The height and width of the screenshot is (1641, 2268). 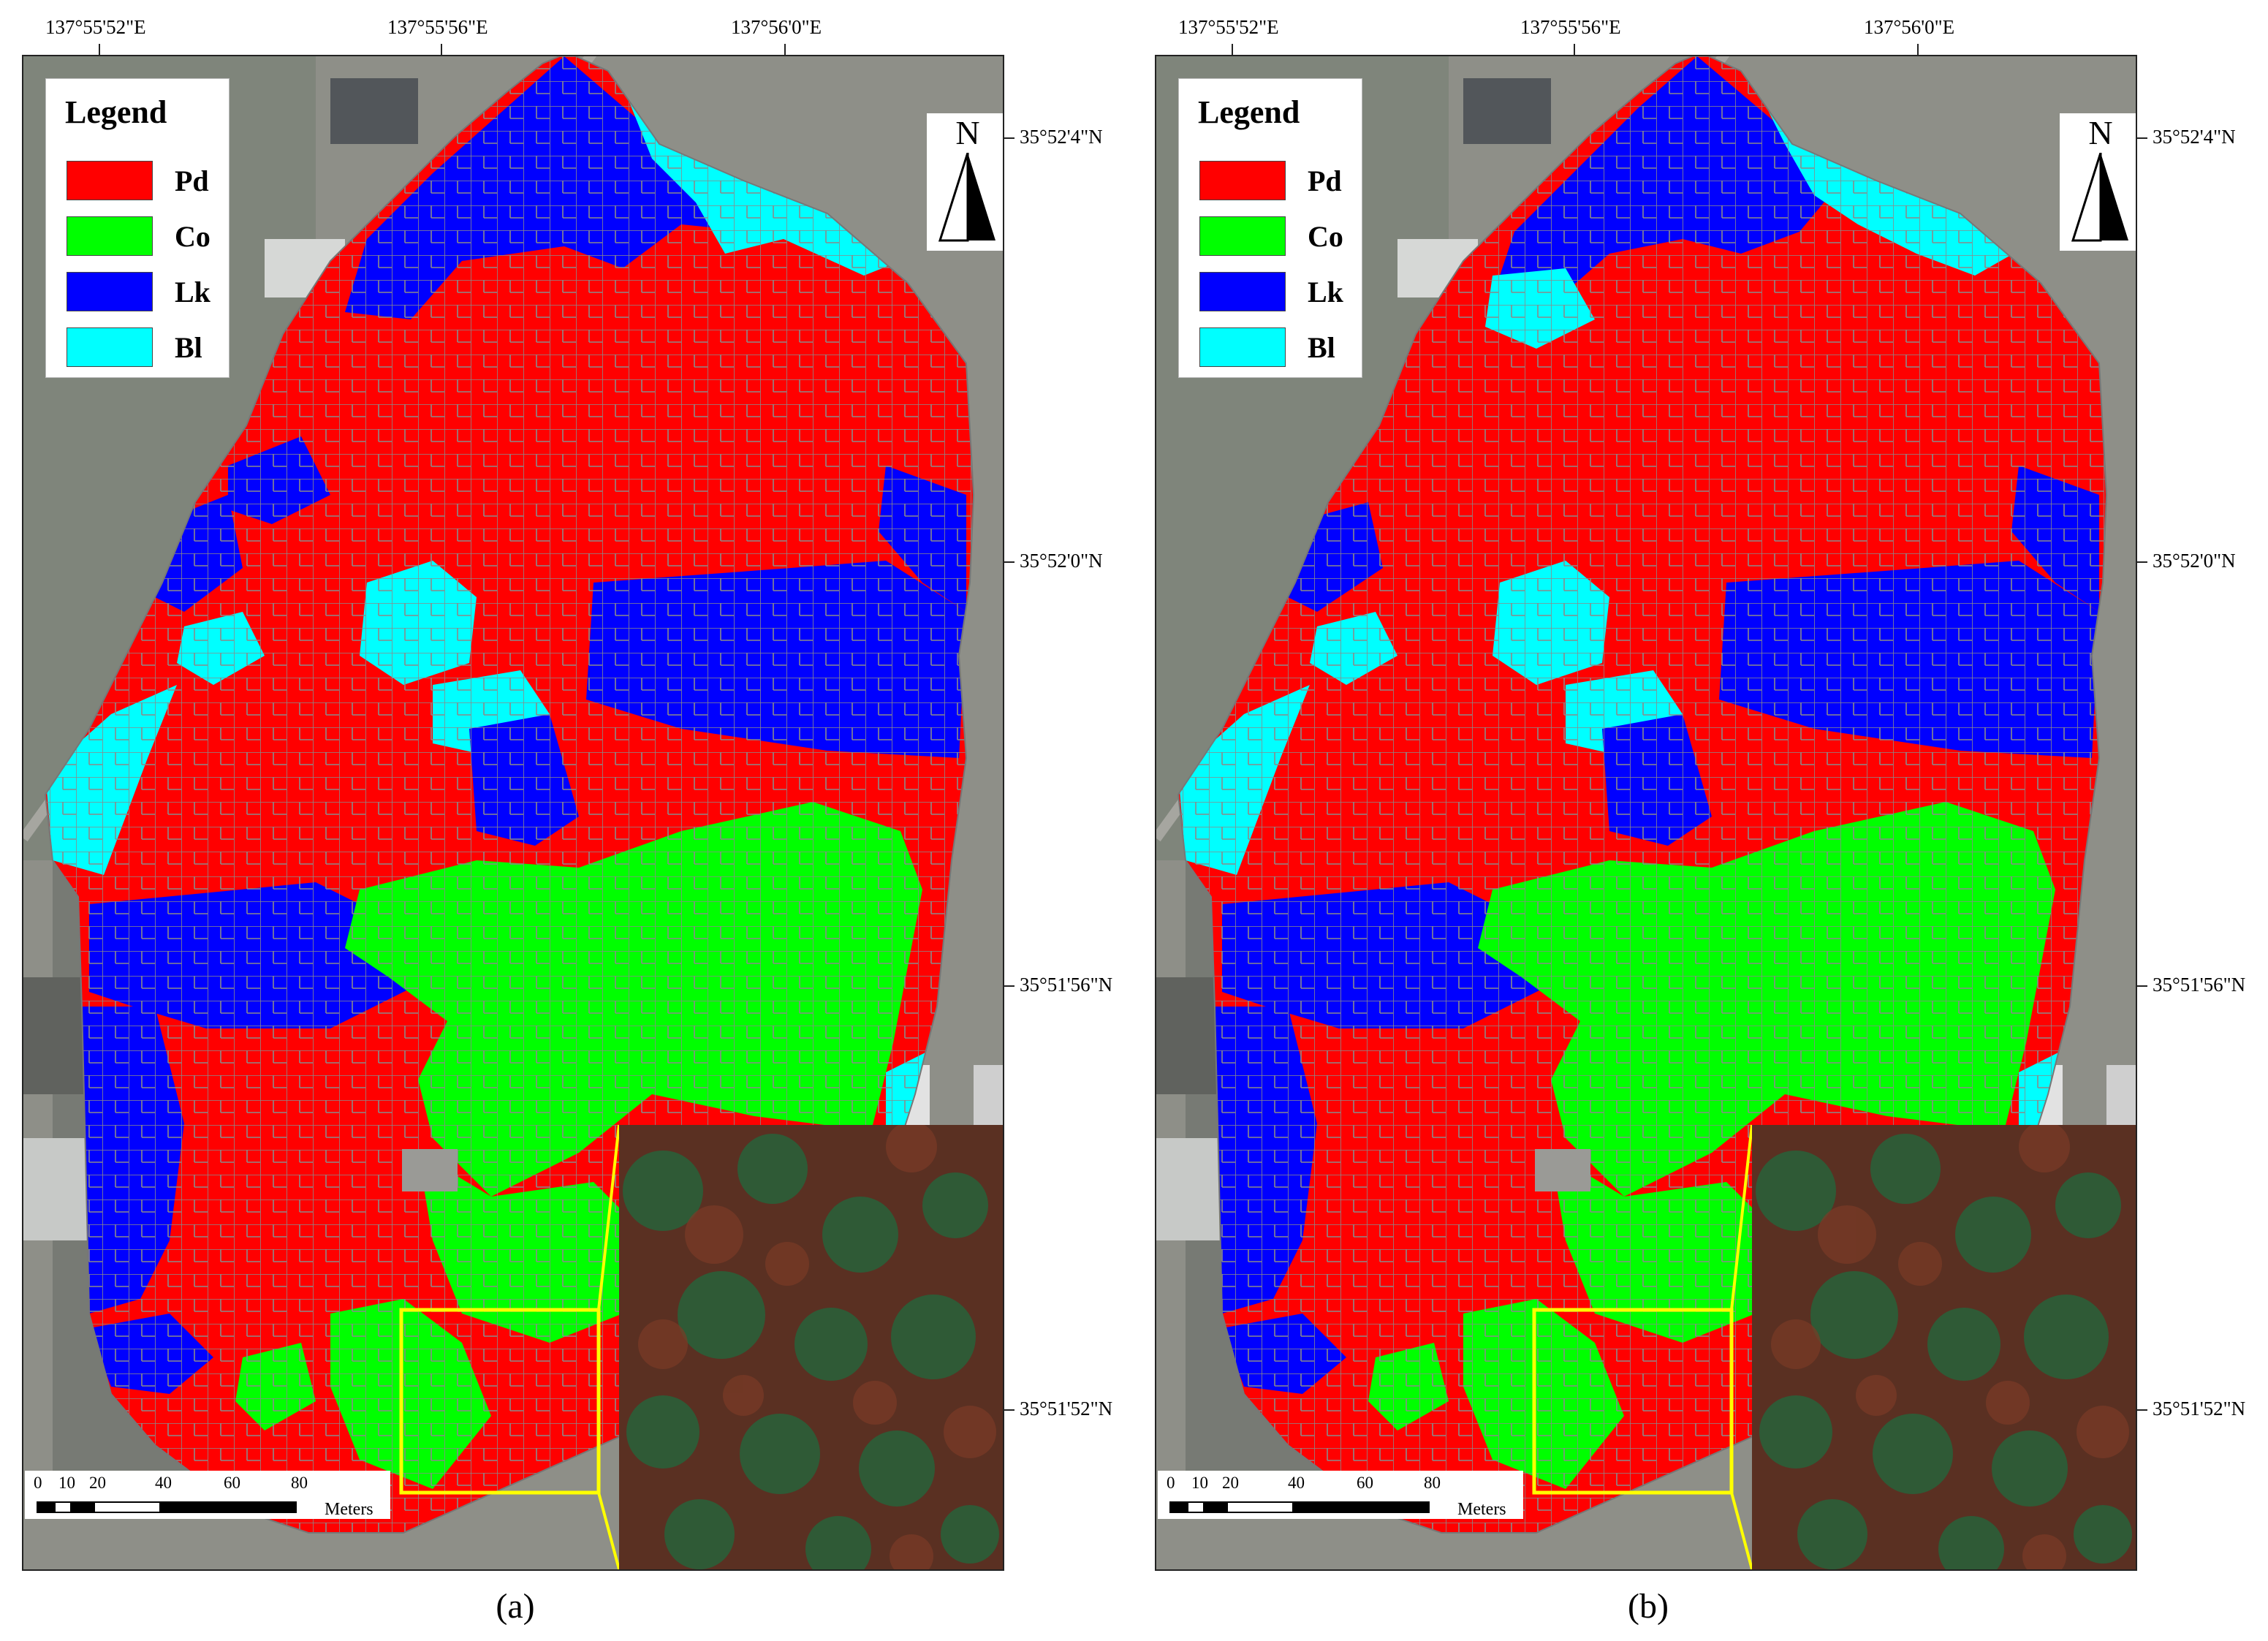 What do you see at coordinates (1649, 1606) in the screenshot?
I see `panel-caption: (b)` at bounding box center [1649, 1606].